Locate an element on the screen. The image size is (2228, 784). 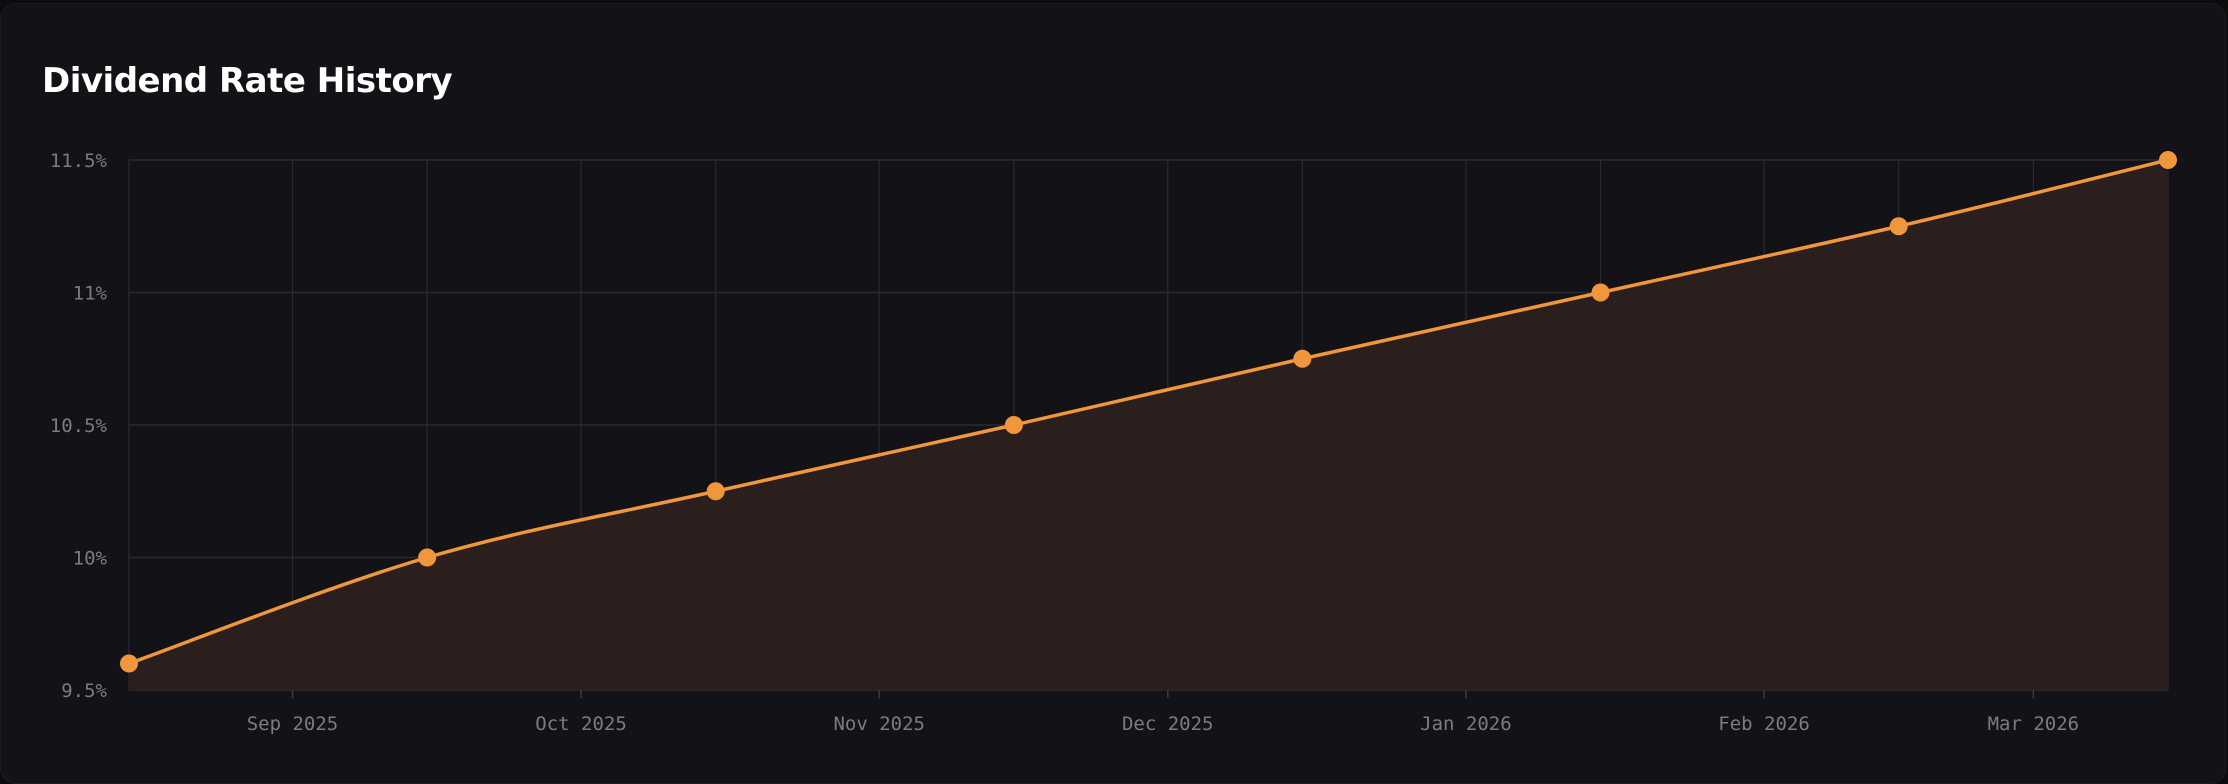
x-tick-label: Mar 2026 is located at coordinates (2034, 724).